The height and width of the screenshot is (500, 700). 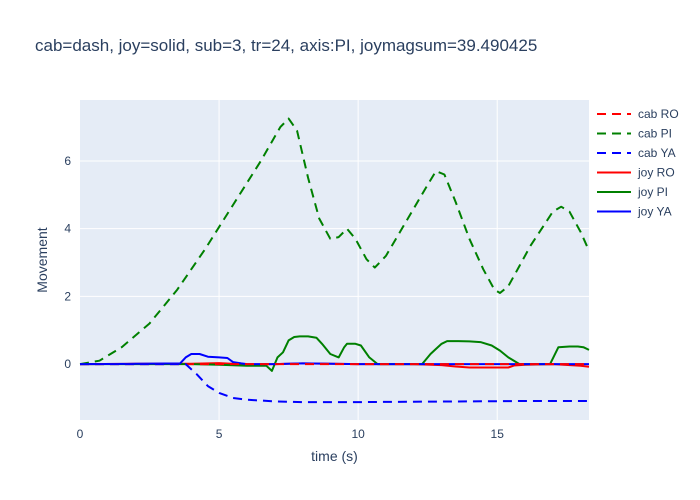 What do you see at coordinates (657, 153) in the screenshot?
I see `legend-label: cab YA` at bounding box center [657, 153].